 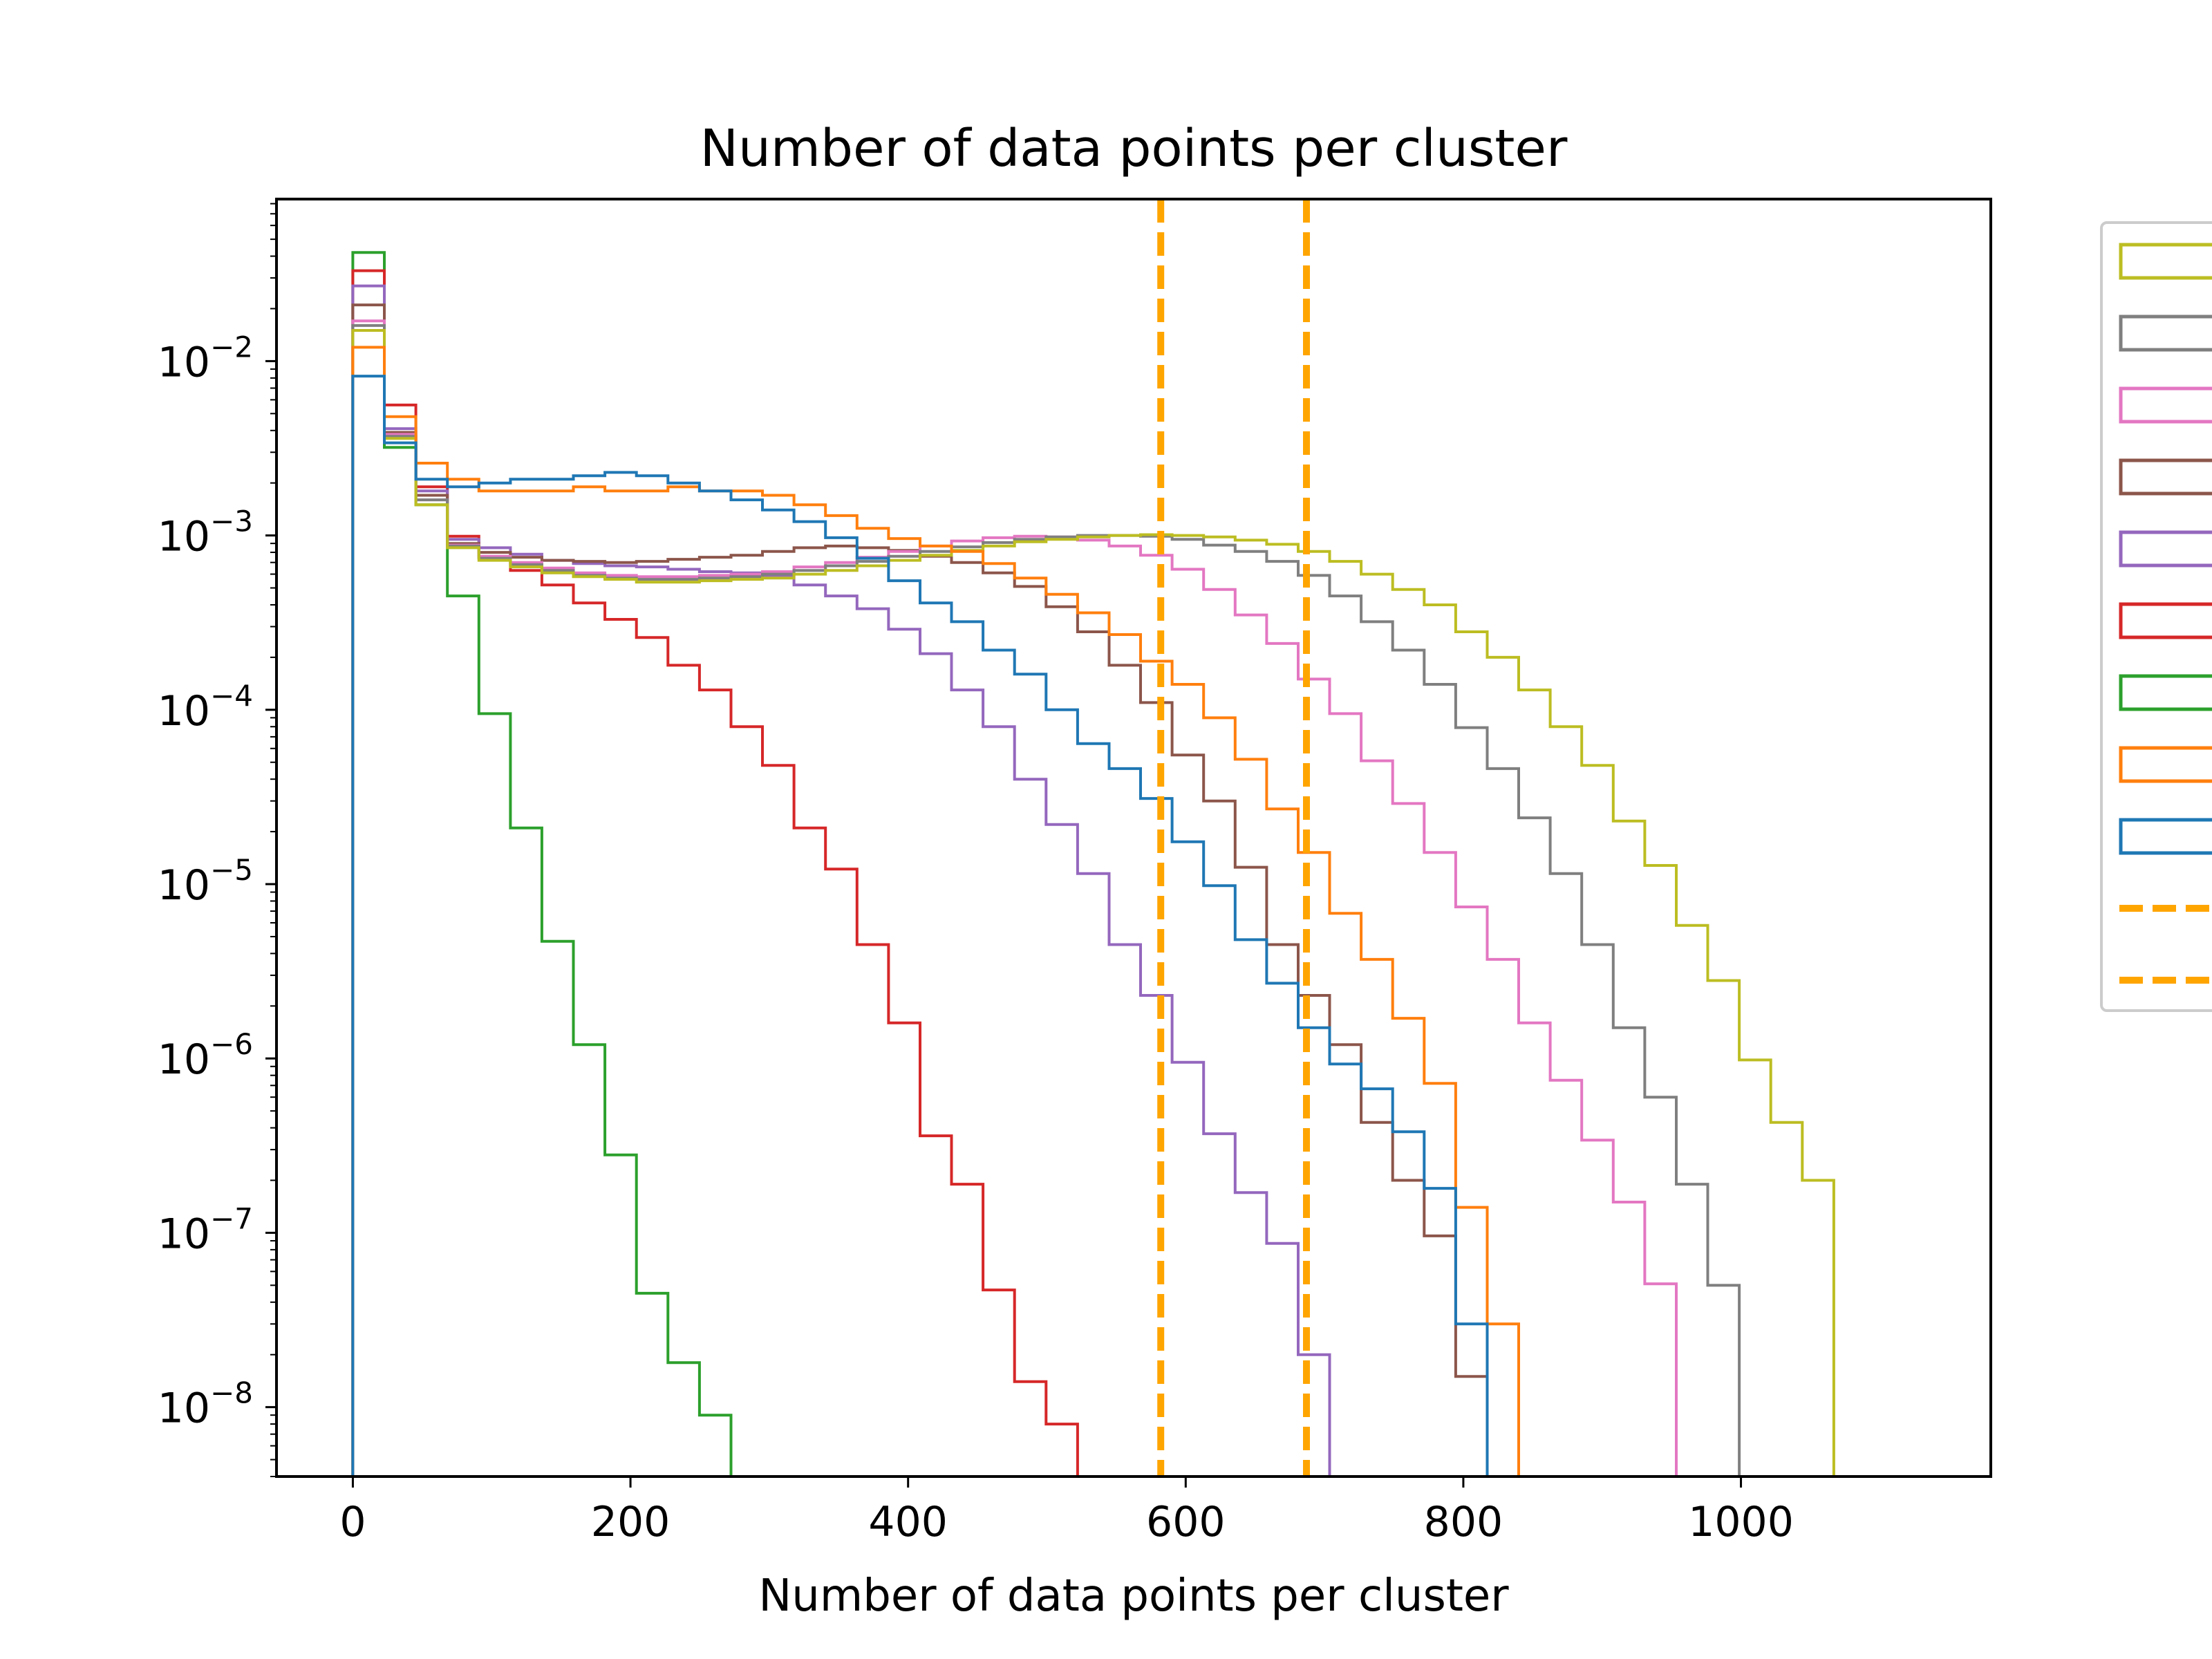 What do you see at coordinates (631, 1522) in the screenshot?
I see `x-tick-label-1: 200` at bounding box center [631, 1522].